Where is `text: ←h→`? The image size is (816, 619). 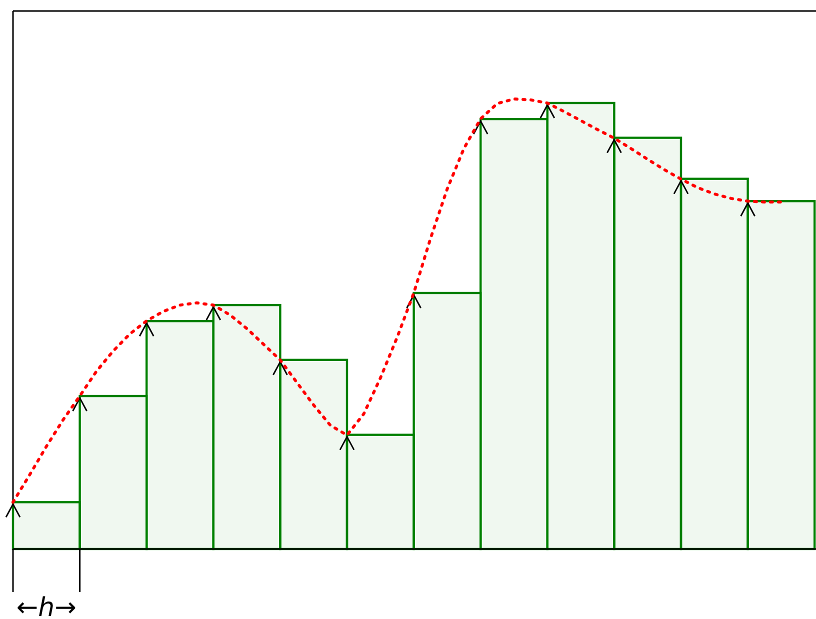
text: ←h→ is located at coordinates (46, 606).